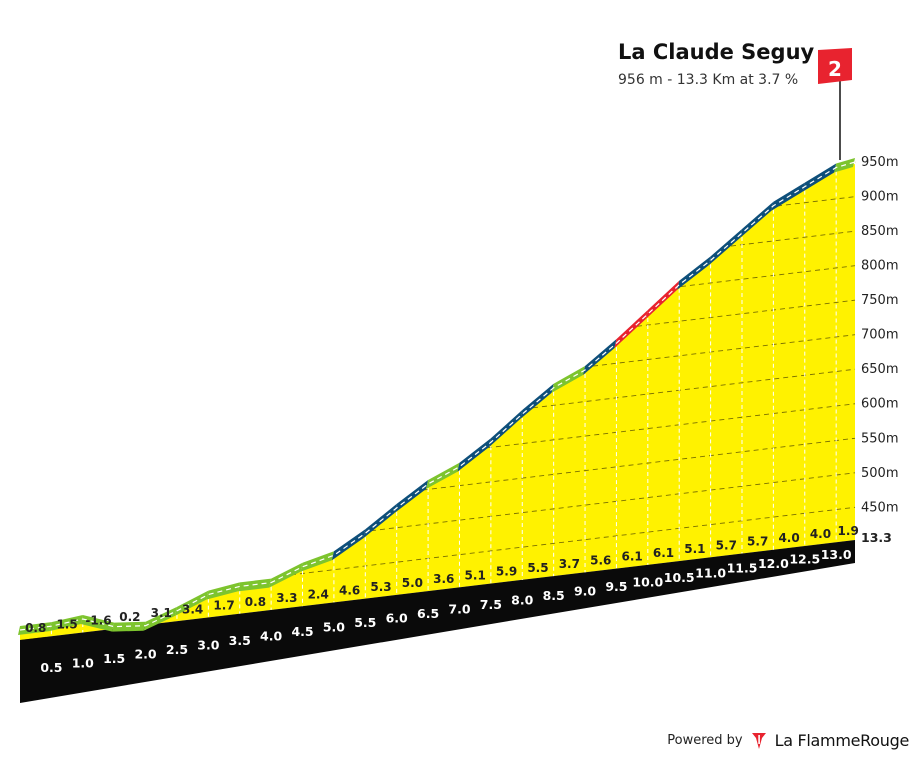 The height and width of the screenshot is (760, 915). What do you see at coordinates (208, 644) in the screenshot?
I see `x-tick-label: 3.0` at bounding box center [208, 644].